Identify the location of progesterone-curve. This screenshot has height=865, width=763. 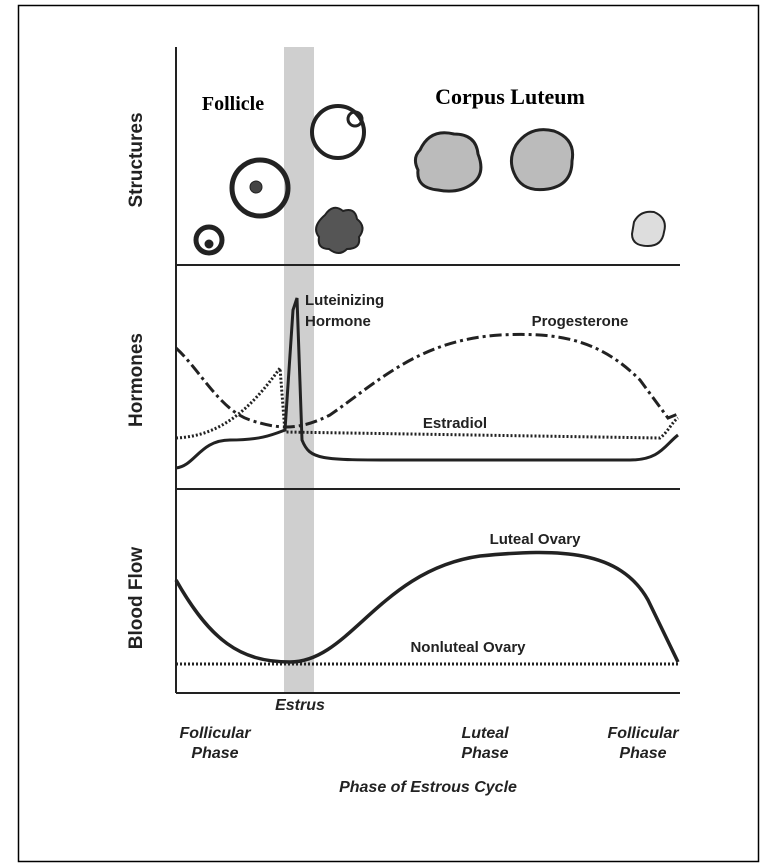
(426, 380).